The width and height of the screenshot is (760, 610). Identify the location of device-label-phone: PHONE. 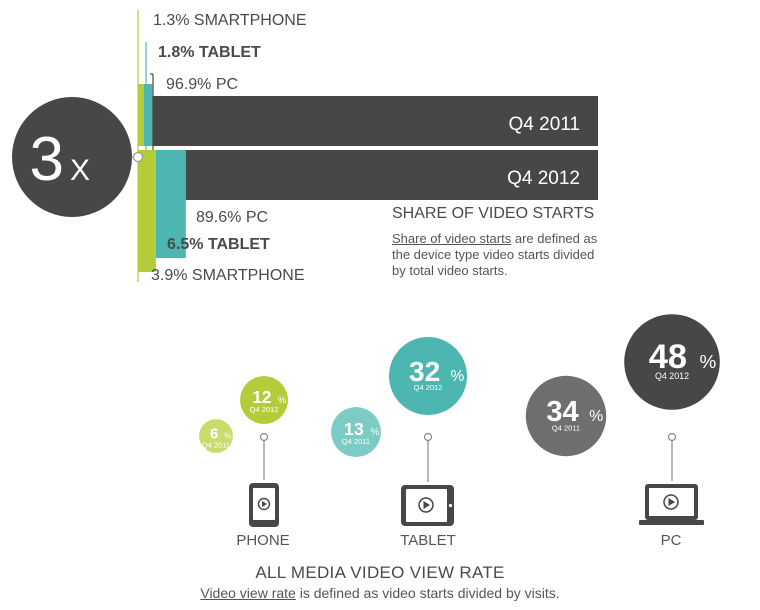
(263, 540).